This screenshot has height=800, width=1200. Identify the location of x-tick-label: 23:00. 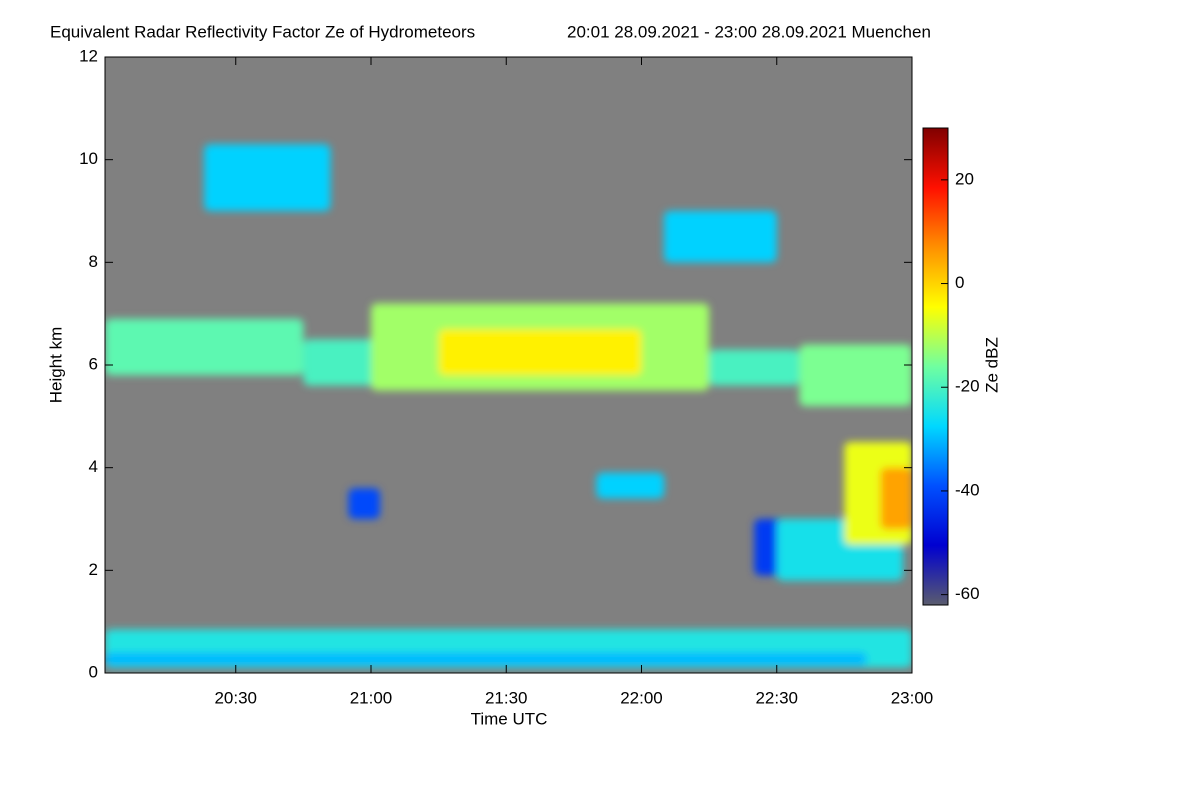
(912, 697).